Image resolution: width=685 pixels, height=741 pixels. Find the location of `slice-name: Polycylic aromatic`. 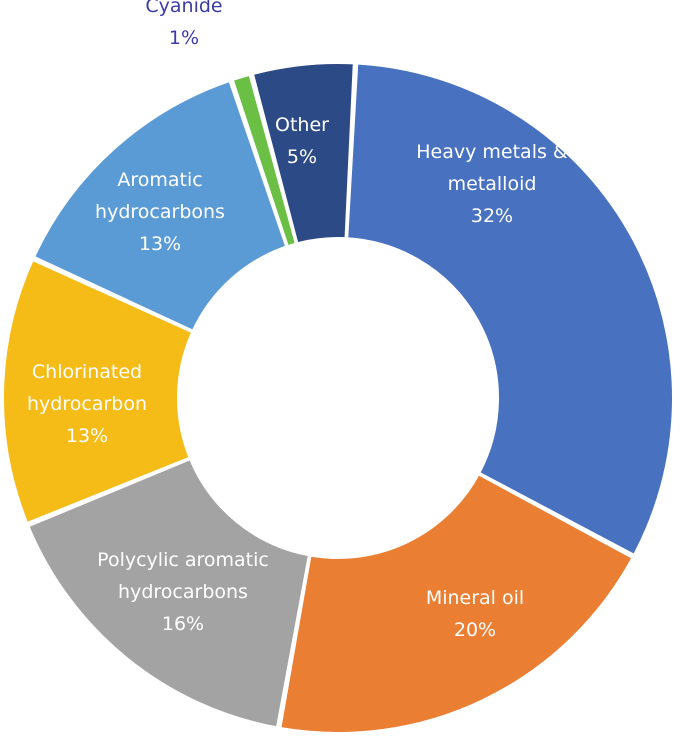

slice-name: Polycylic aromatic is located at coordinates (183, 560).